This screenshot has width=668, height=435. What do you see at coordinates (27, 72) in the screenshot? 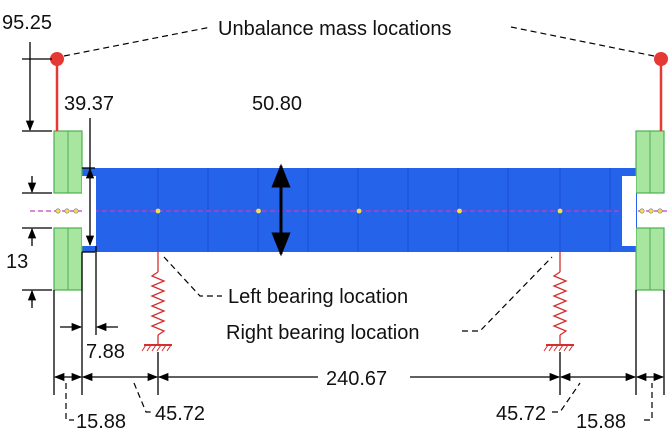
I see `dim-unbalance-radius: 95.25` at bounding box center [27, 72].